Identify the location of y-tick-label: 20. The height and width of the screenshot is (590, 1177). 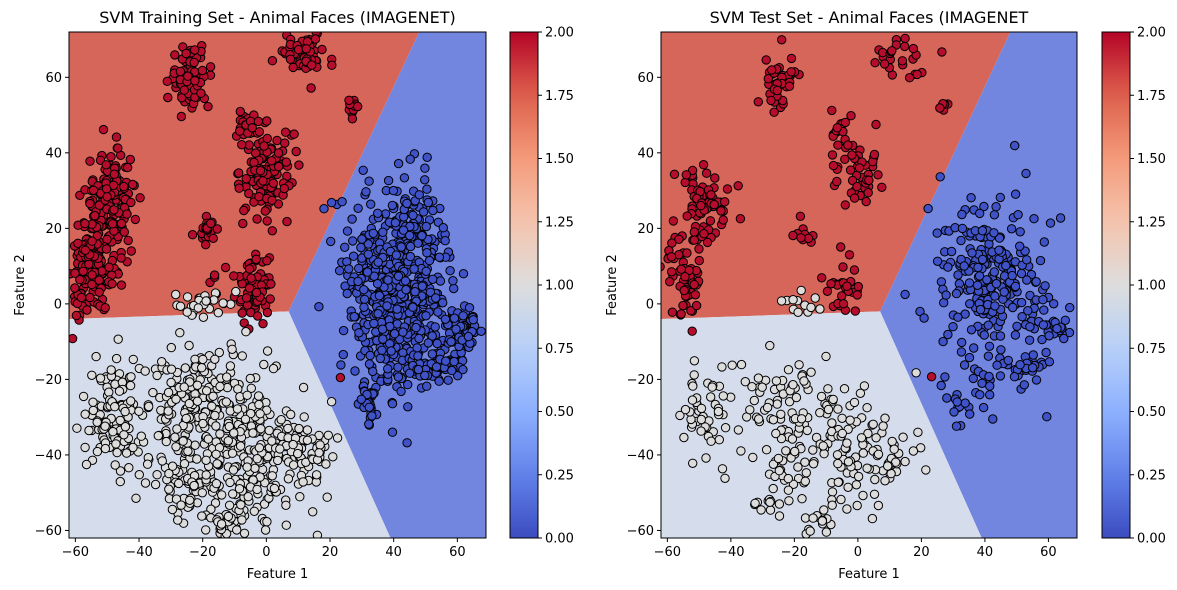
(645, 229).